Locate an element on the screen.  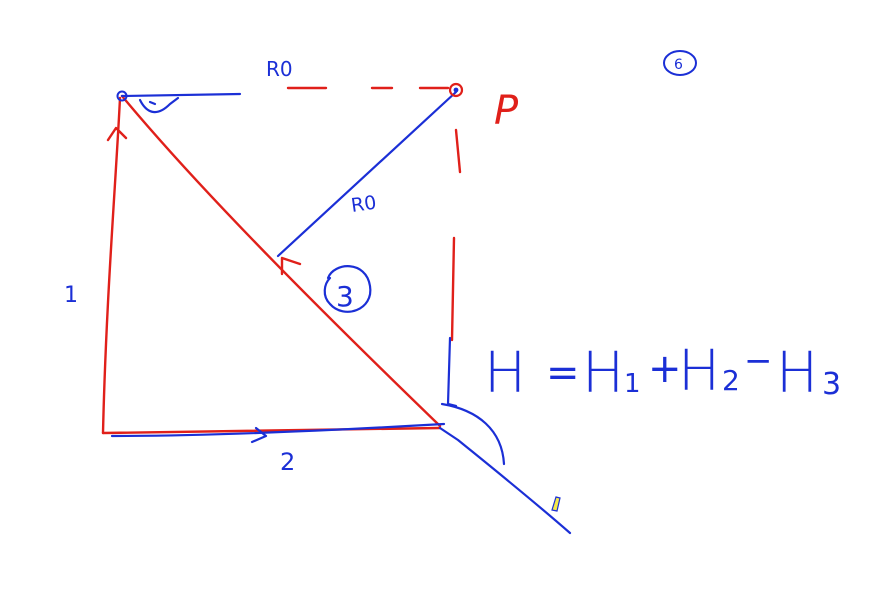
formula-plus: + is located at coordinates (665, 369).